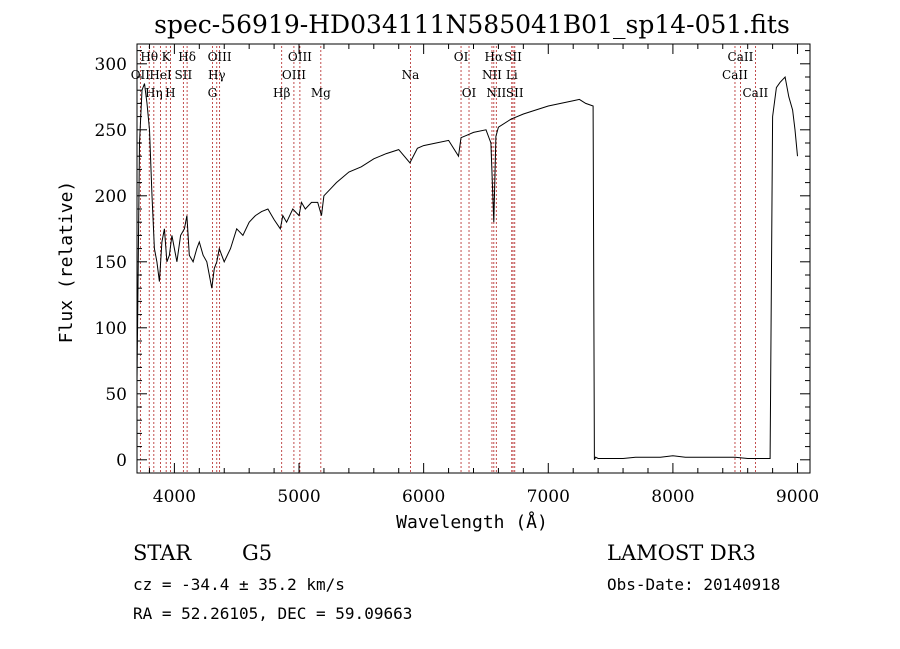  What do you see at coordinates (741, 57) in the screenshot?
I see `line-label-25: CaII` at bounding box center [741, 57].